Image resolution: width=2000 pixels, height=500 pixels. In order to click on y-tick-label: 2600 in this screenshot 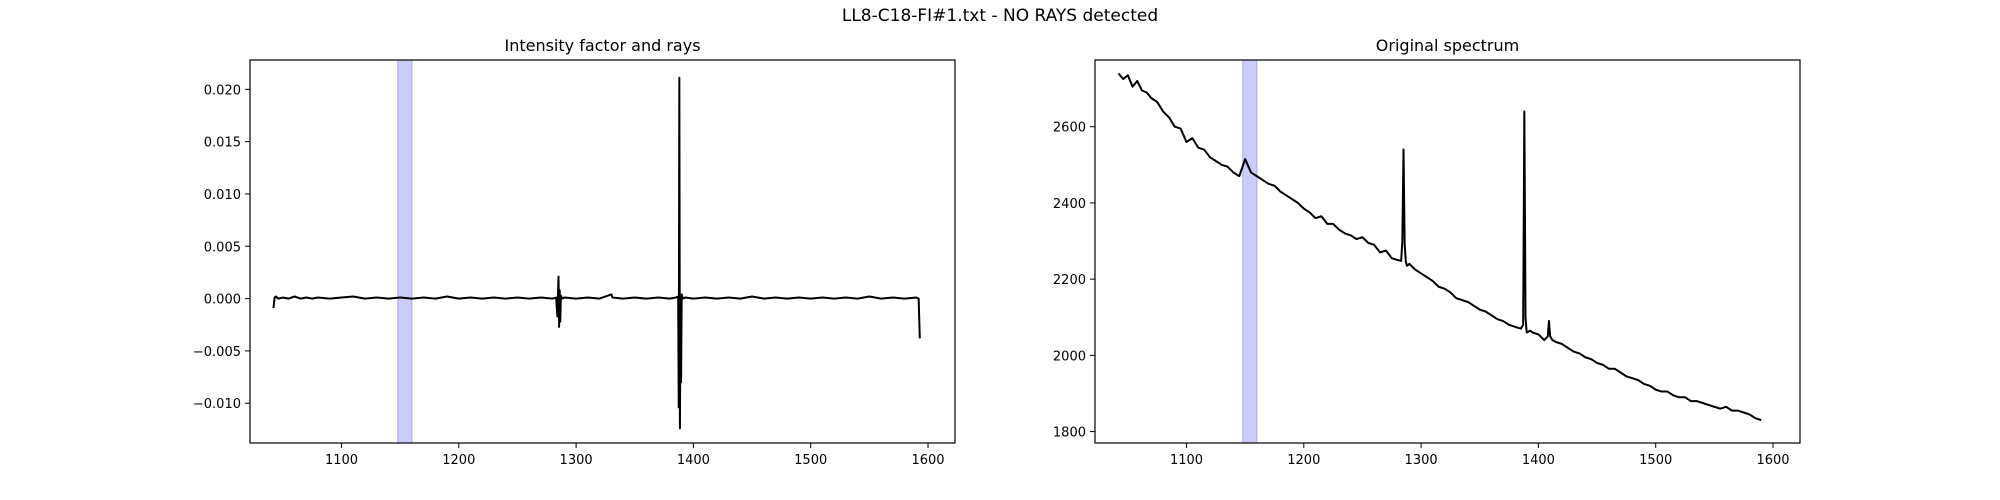, I will do `click(1069, 128)`.